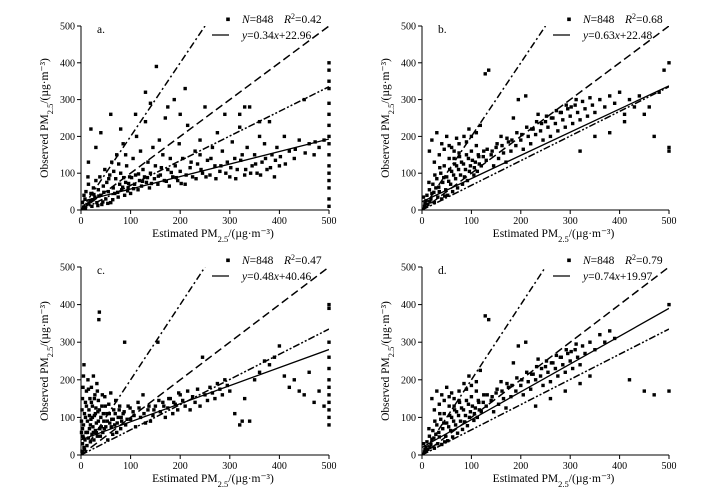 This screenshot has width=722, height=494. Describe the element at coordinates (67, 268) in the screenshot. I see `y-tick-label: 500` at that location.